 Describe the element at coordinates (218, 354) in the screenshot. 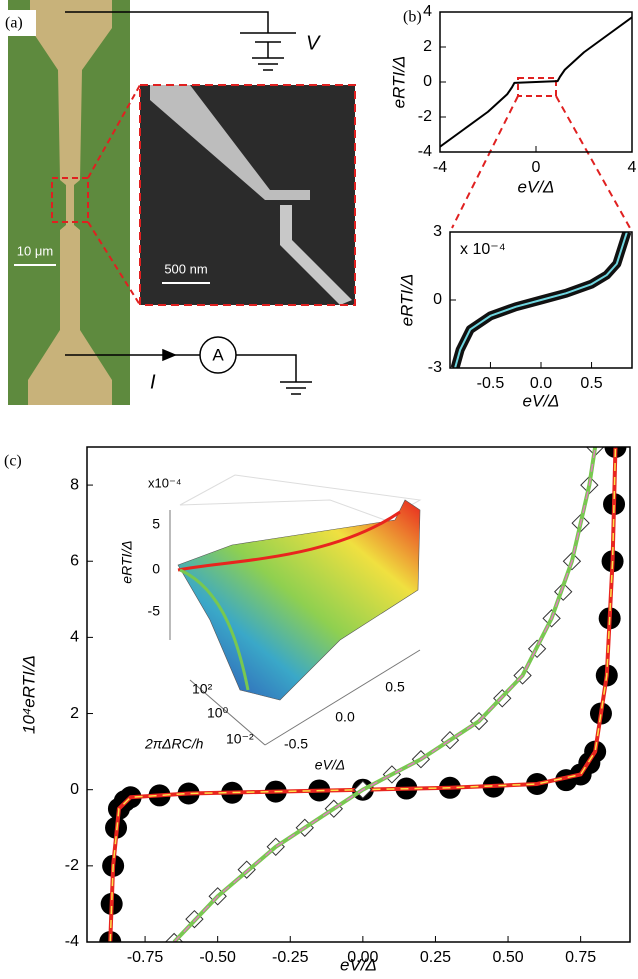

I see `ammeter-label: A` at that location.